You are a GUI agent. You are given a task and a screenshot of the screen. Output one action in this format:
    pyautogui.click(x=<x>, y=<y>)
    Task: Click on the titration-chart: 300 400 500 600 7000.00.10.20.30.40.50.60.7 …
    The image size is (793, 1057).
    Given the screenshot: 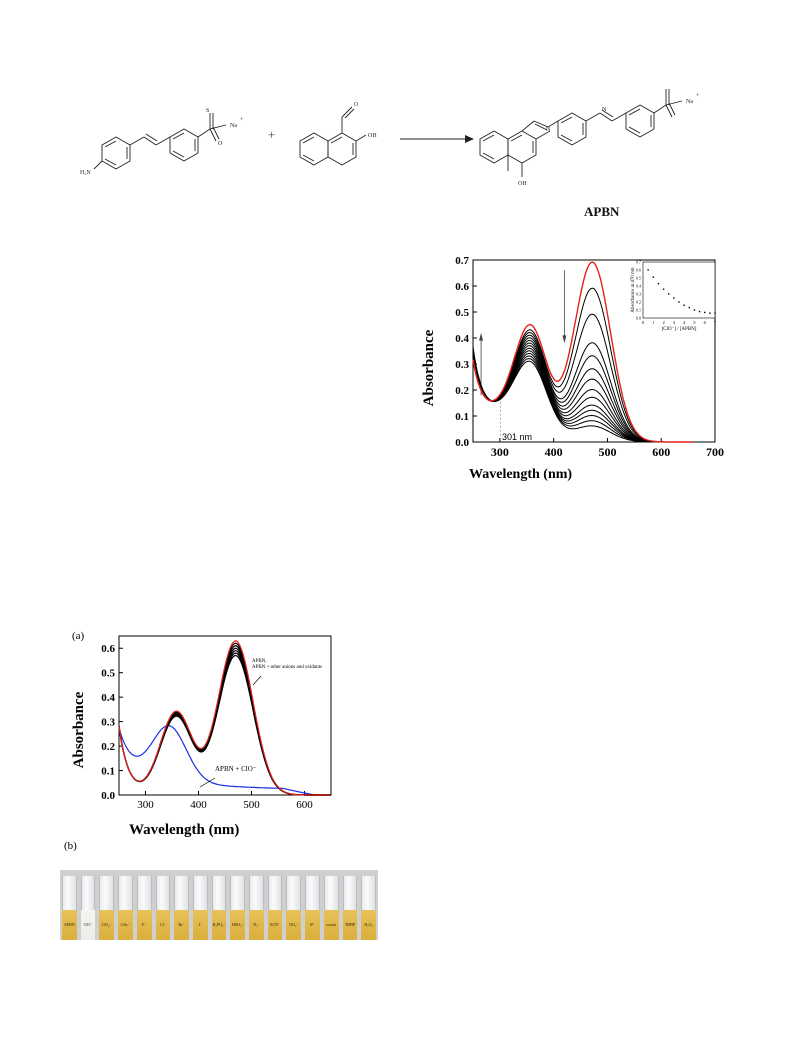 What is the action you would take?
    pyautogui.click(x=572, y=368)
    